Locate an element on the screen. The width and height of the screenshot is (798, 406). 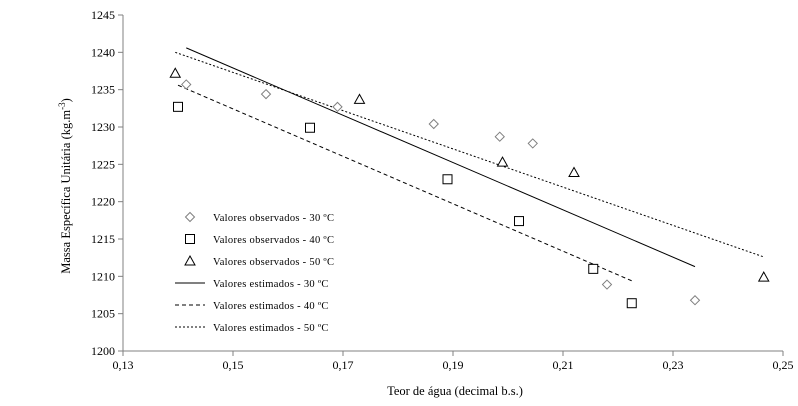
x-tick-label: 0,23 is located at coordinates (673, 365).